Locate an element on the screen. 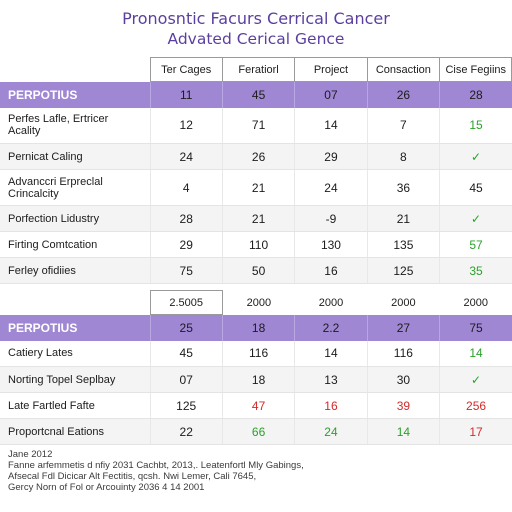  cell-value: 116 is located at coordinates (403, 353).